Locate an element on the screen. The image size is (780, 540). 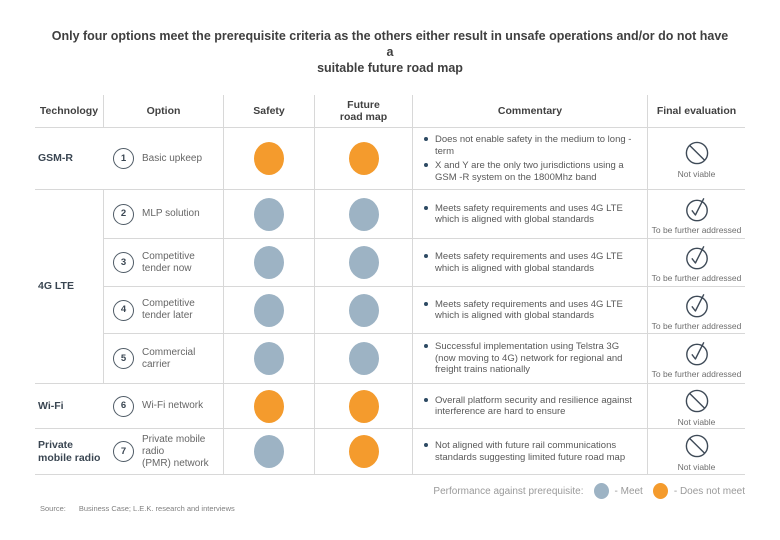
option-cell: 3 Competitive tender now is located at coordinates (164, 262).